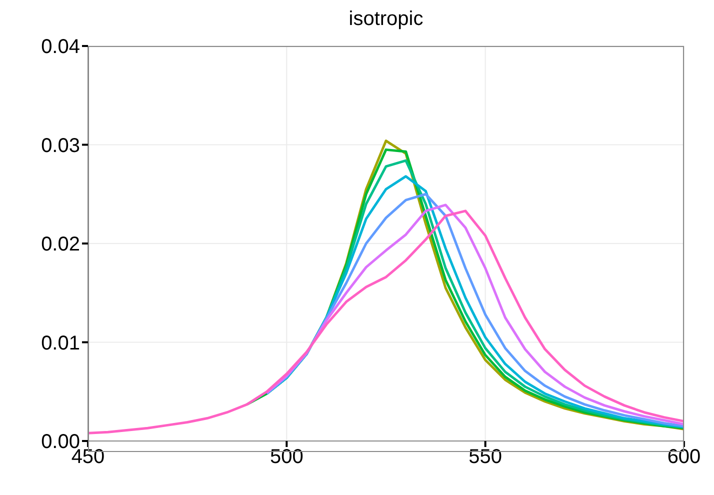 The height and width of the screenshot is (495, 714). Describe the element at coordinates (684, 457) in the screenshot. I see `x-tick-label: 600` at that location.